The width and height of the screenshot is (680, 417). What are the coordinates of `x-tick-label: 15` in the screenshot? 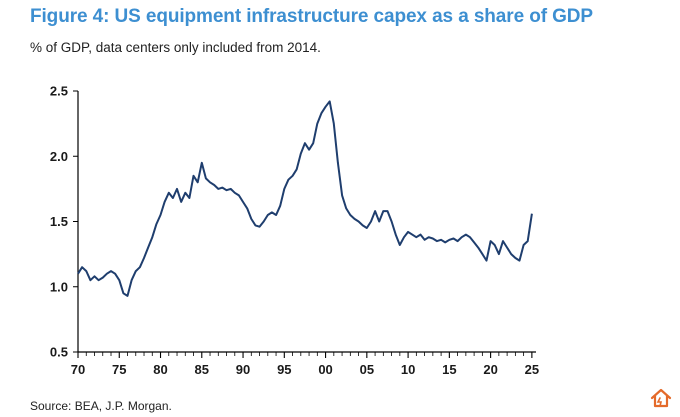 It's located at (449, 369).